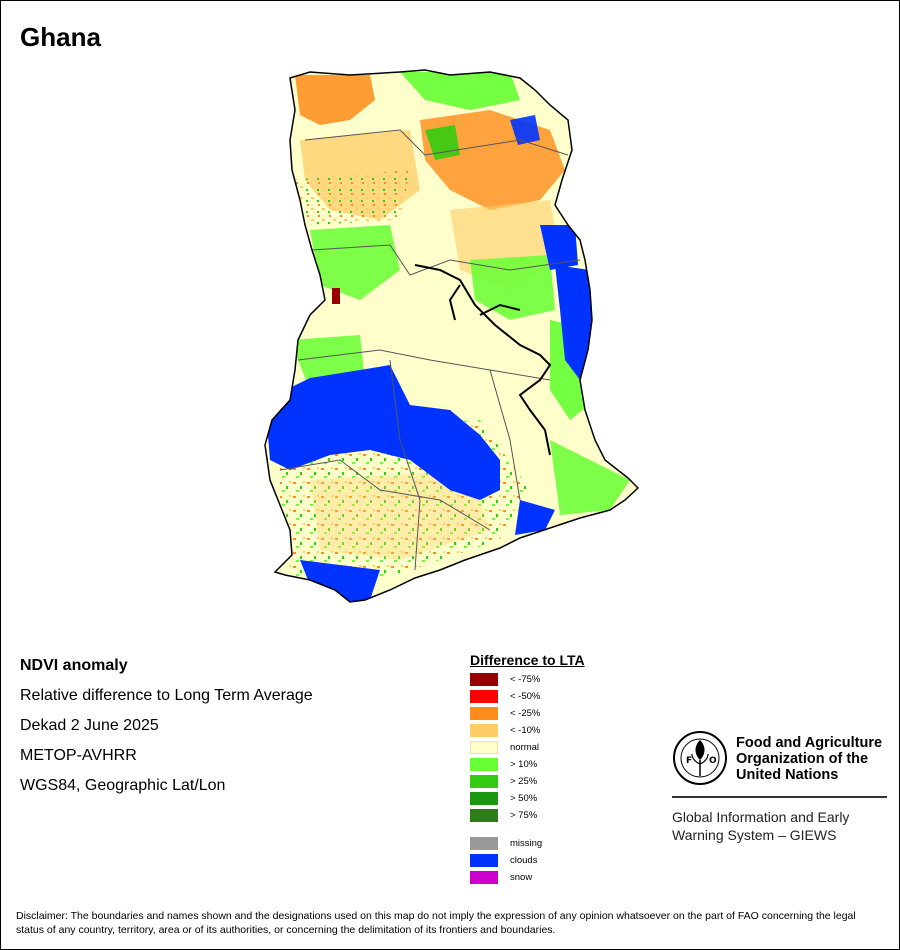 The height and width of the screenshot is (950, 900). I want to click on legend-label: < -50%, so click(525, 696).